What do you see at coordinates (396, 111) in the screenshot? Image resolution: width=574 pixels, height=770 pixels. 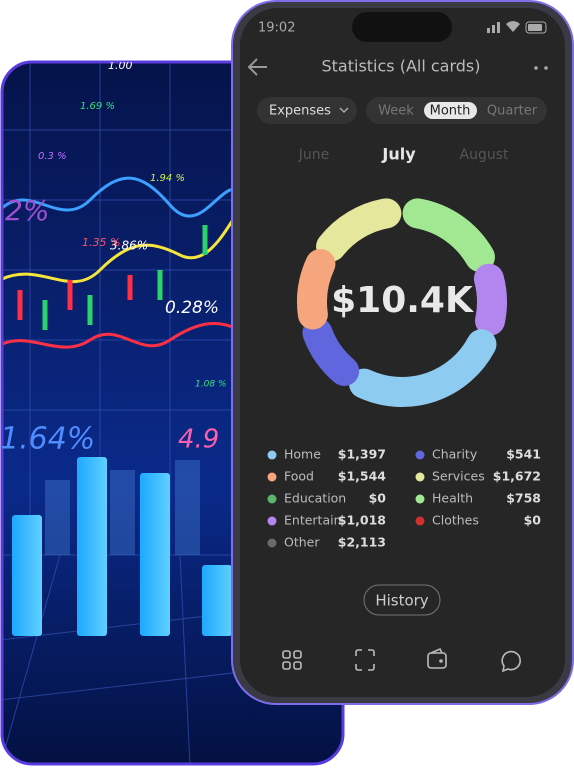 I see `period-option: Week` at bounding box center [396, 111].